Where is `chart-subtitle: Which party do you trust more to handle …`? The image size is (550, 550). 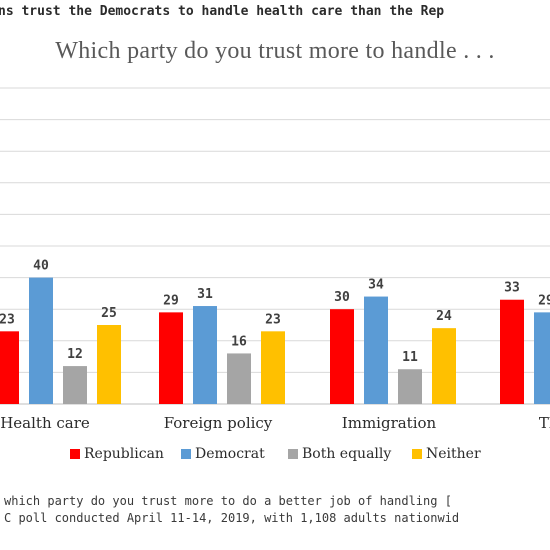 chart-subtitle: Which party do you trust more to handle … is located at coordinates (275, 51).